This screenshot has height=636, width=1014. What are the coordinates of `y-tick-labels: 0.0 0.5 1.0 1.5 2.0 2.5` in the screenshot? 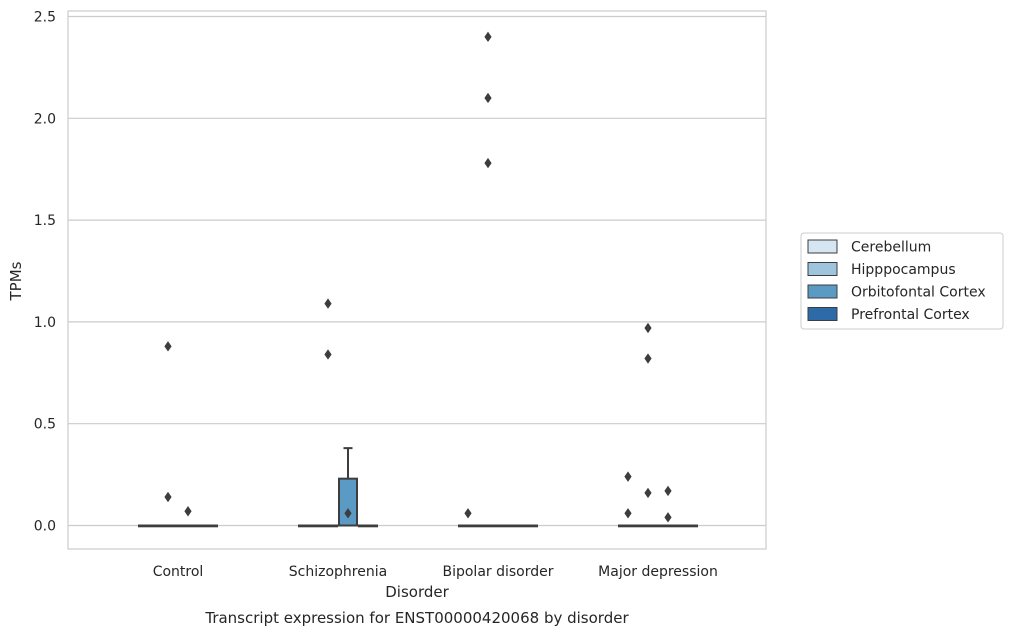 It's located at (45, 272).